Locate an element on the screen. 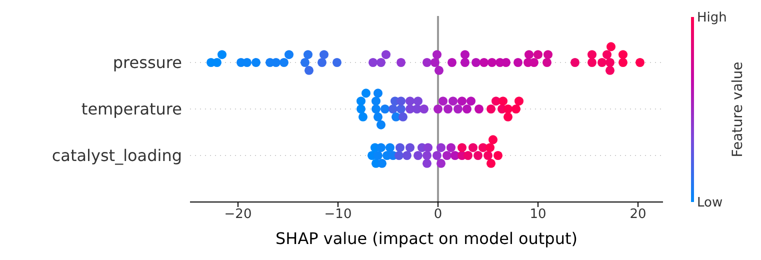 Image resolution: width=761 pixels, height=260 pixels. text: Low is located at coordinates (710, 203).